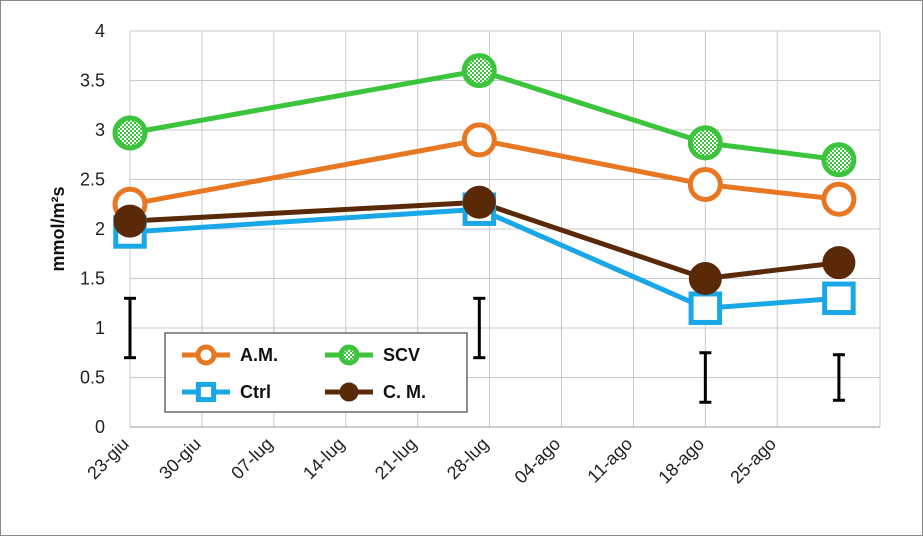  I want to click on y-axis-ticks: 0 0.5 1 1.5 2 2.5 3 3.5 4, so click(92, 229).